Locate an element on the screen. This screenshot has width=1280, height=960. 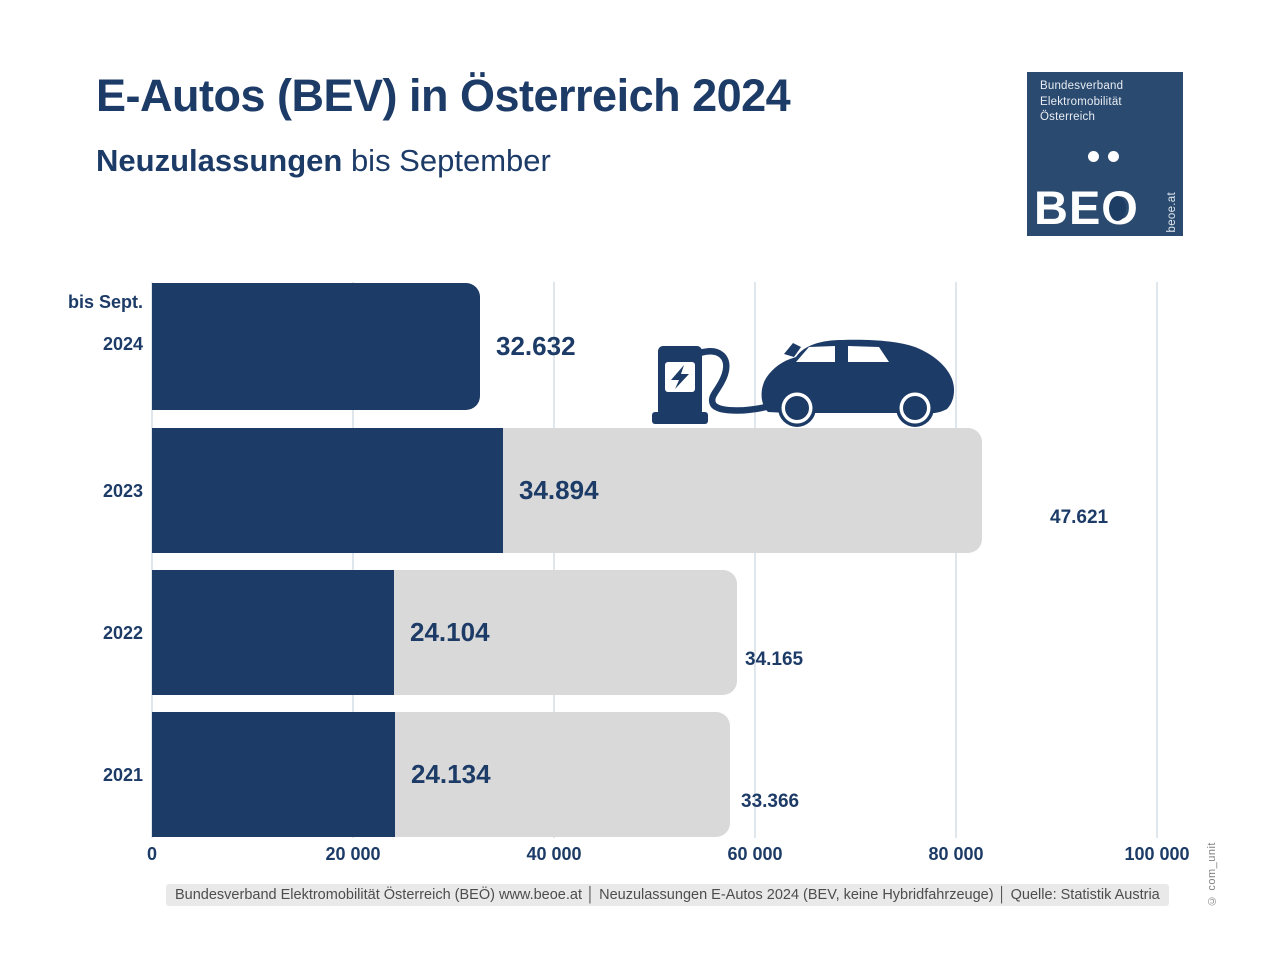
value-label-sept: 32.632 is located at coordinates (536, 346).